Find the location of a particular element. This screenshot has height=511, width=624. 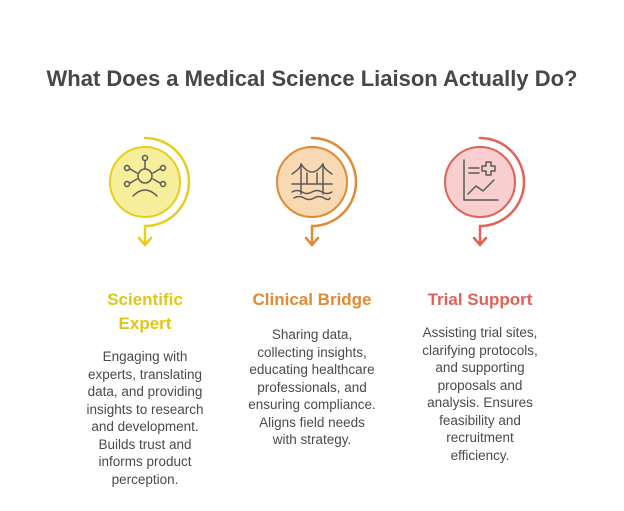

description-line: recruitment is located at coordinates (480, 437).